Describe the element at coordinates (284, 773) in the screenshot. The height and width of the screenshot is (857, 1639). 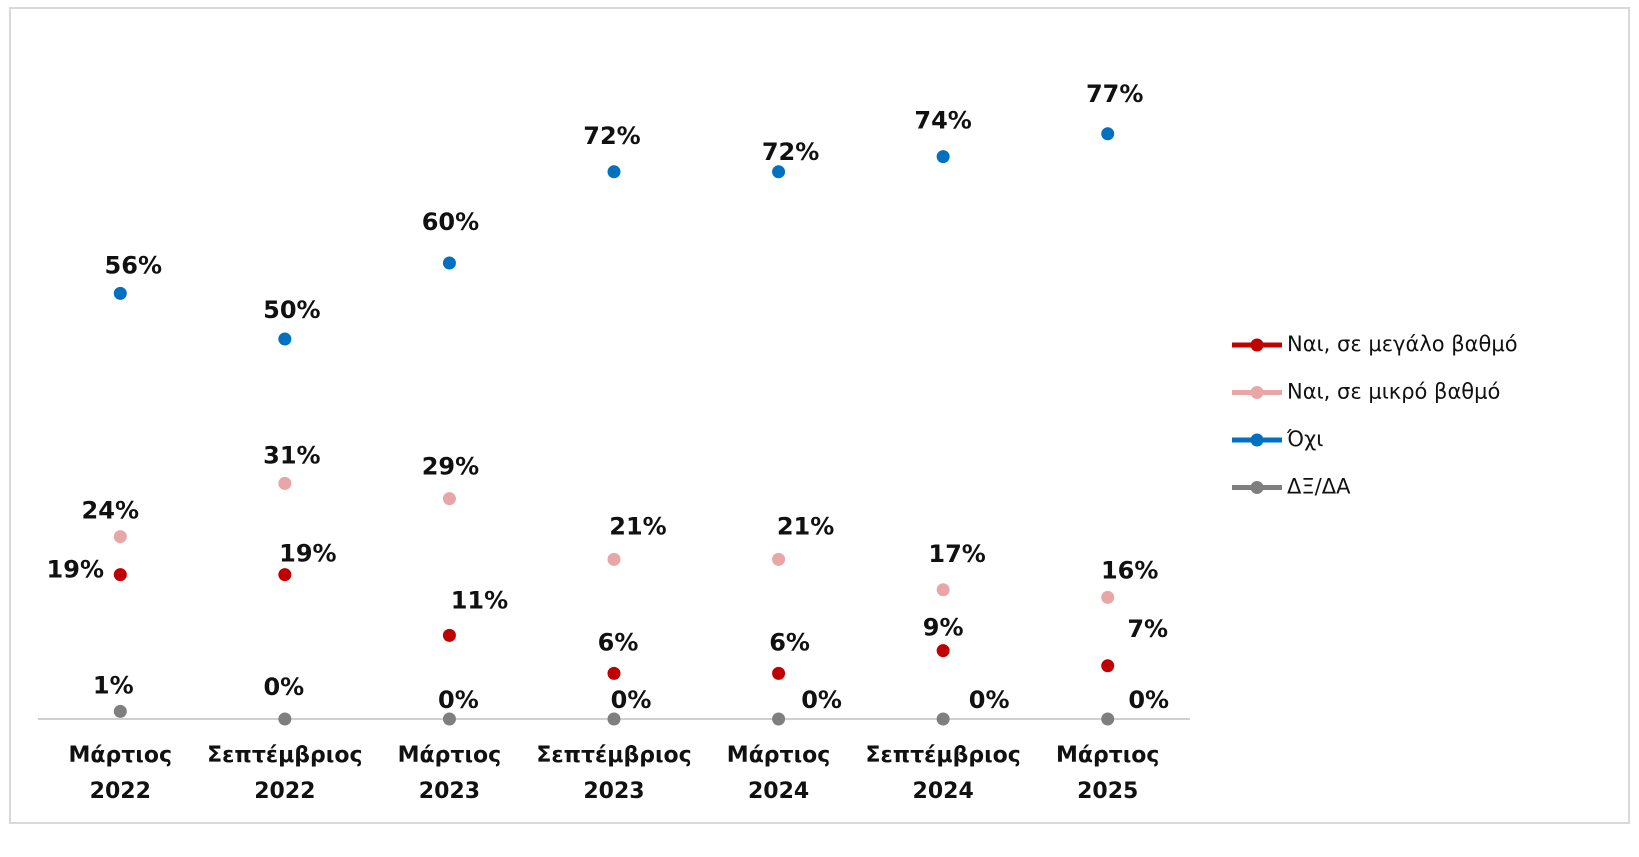
I see `x-tick-label: Σεπτέμβριος 2022` at that location.